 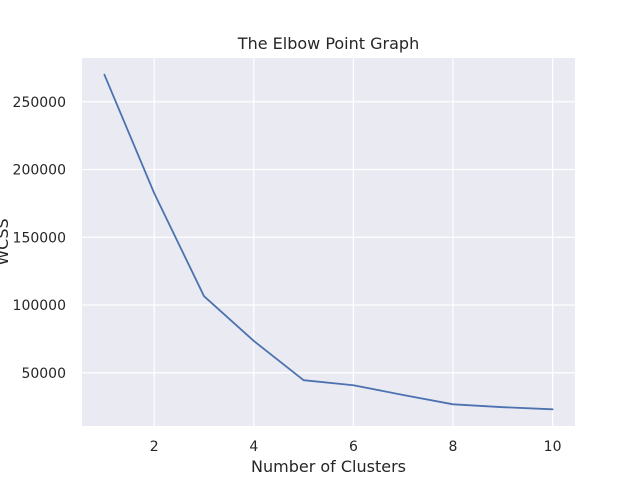 I want to click on x-tick-labels: 2 4 6 8 10, so click(x=356, y=447).